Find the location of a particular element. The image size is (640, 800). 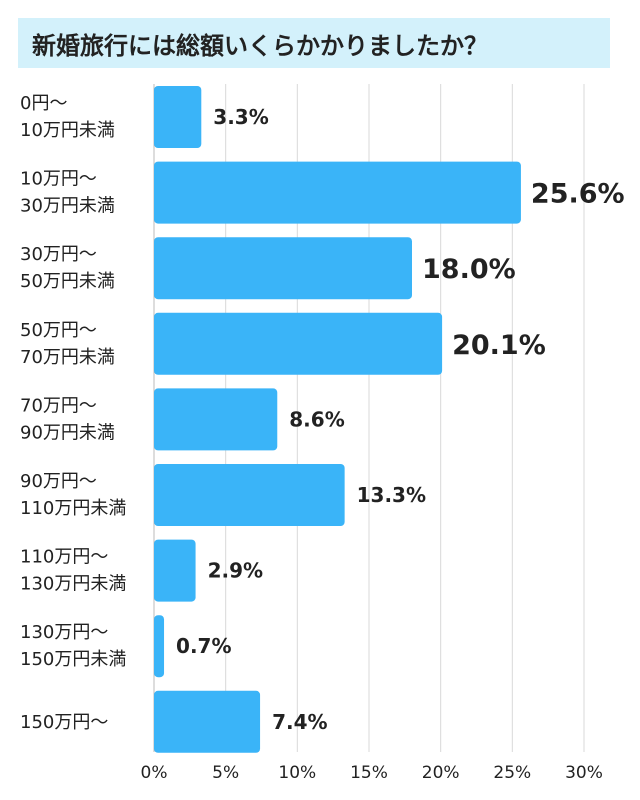

category-label: 130万円未満 is located at coordinates (73, 584).